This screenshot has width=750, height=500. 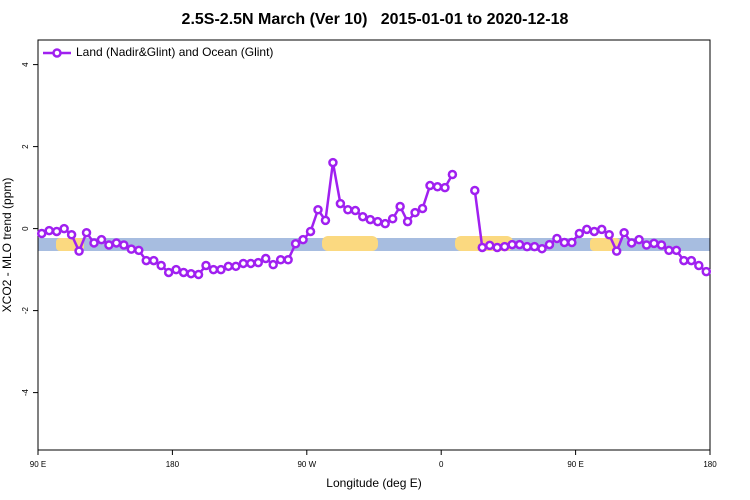 I want to click on y-tick-label: 0, so click(x=25, y=228).